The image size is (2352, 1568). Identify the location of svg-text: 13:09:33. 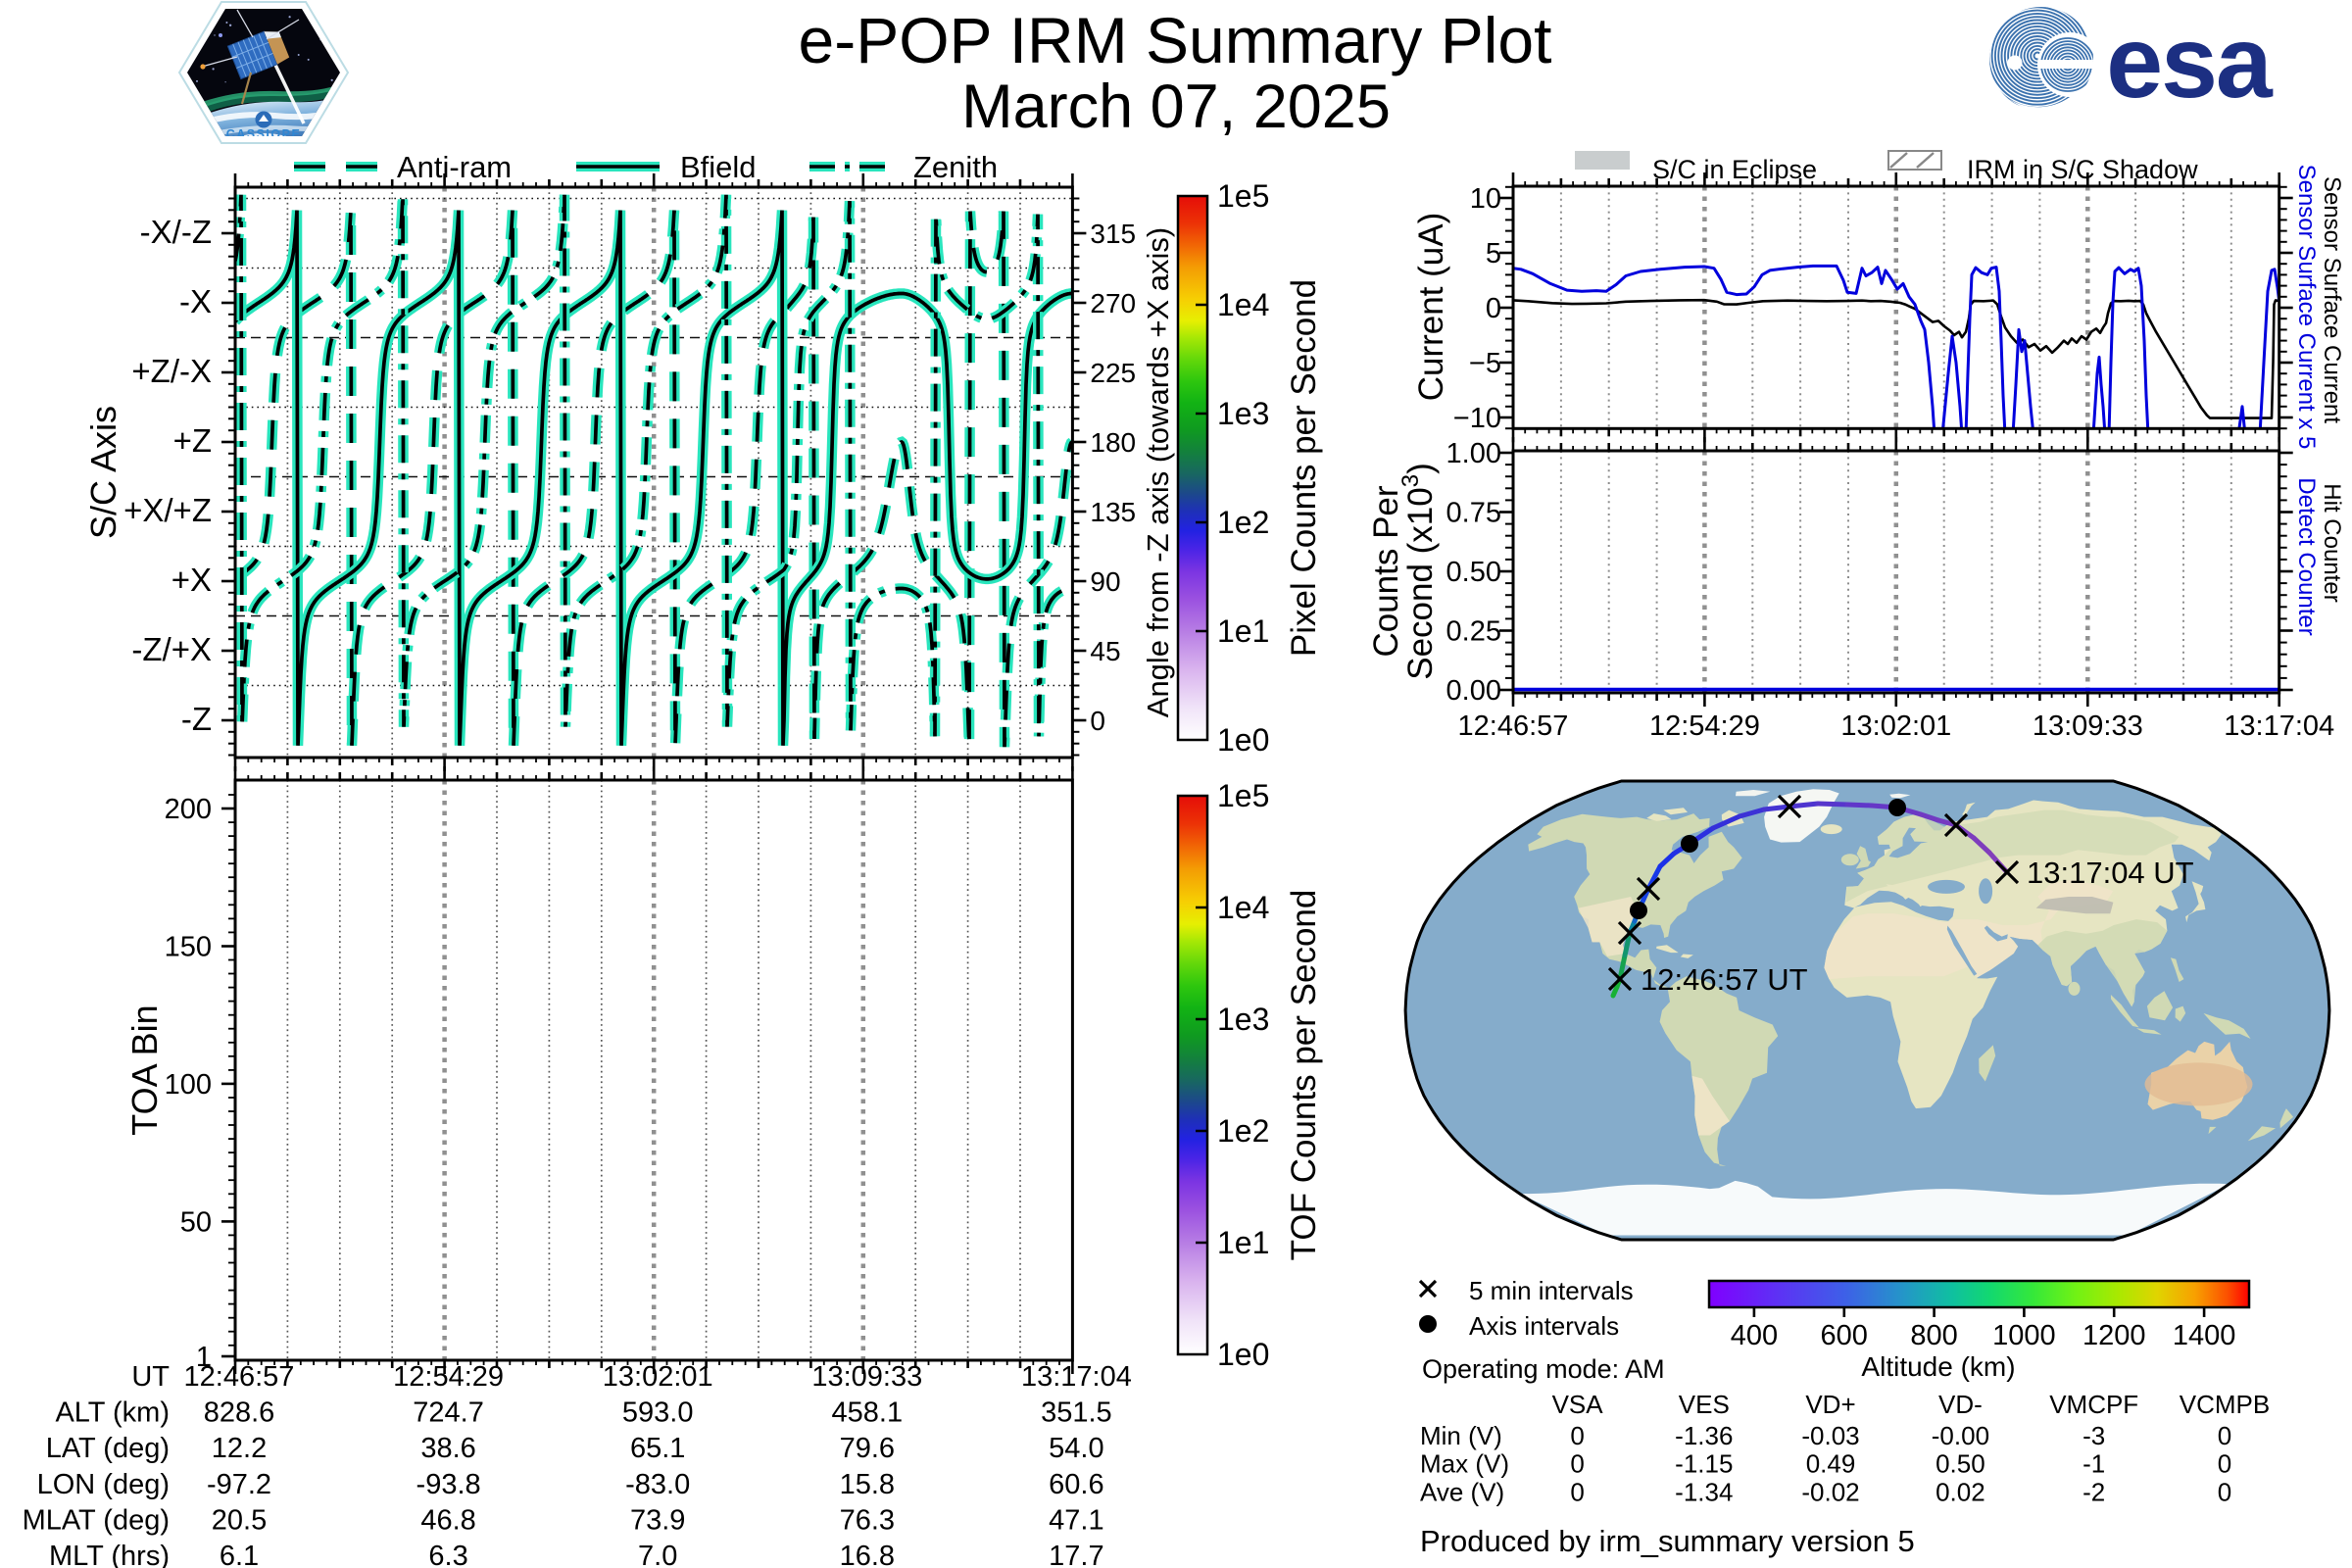
(866, 1377).